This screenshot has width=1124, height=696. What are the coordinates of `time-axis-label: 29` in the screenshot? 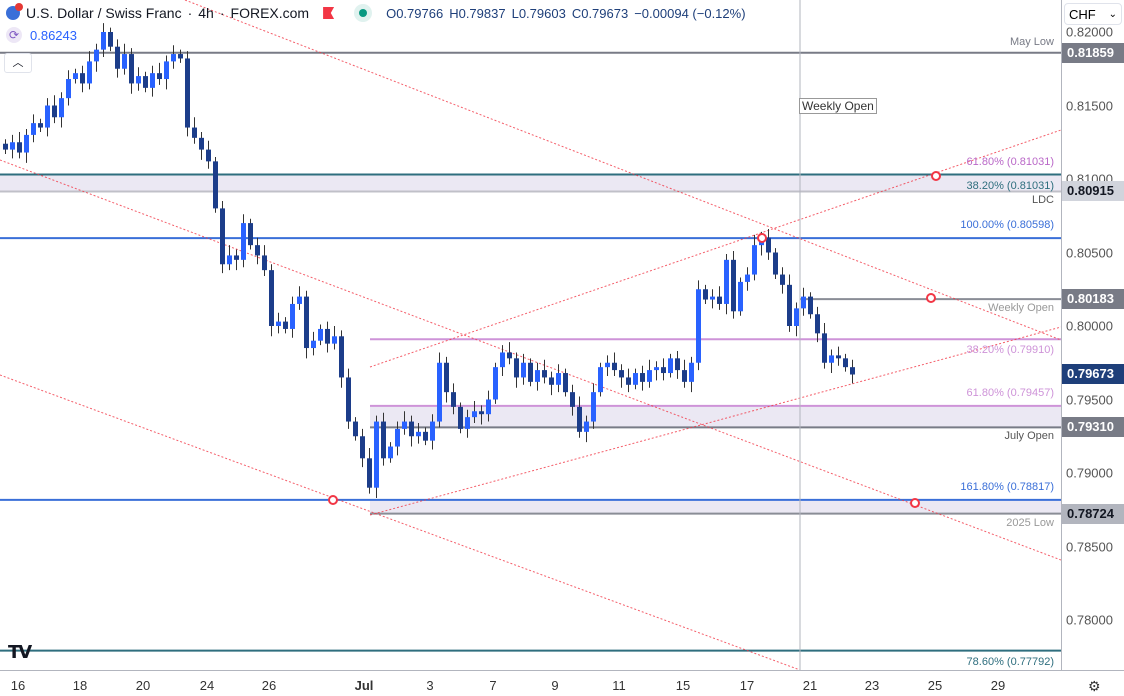 It's located at (998, 685).